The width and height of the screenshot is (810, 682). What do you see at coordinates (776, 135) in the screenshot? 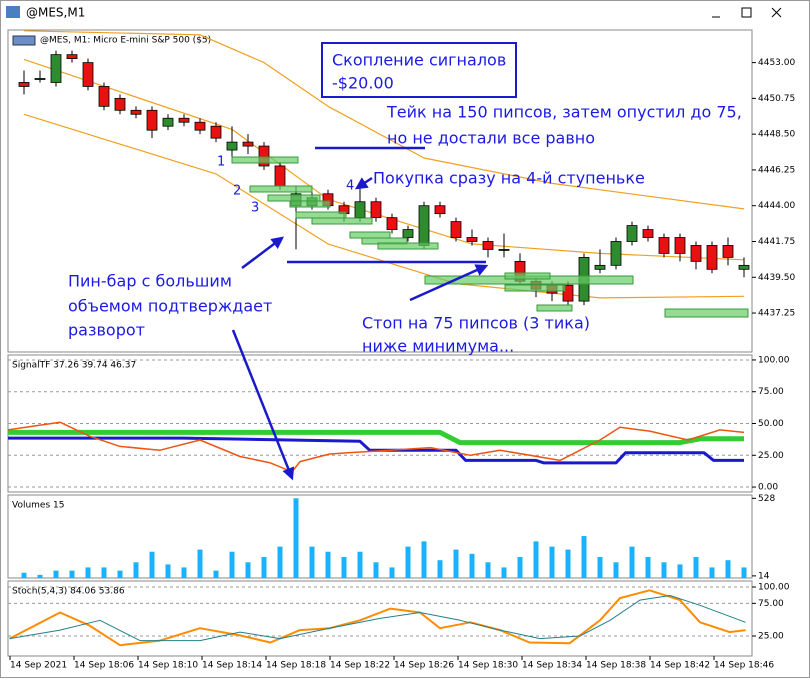
I see `y-tick-label: 4448.50` at bounding box center [776, 135].